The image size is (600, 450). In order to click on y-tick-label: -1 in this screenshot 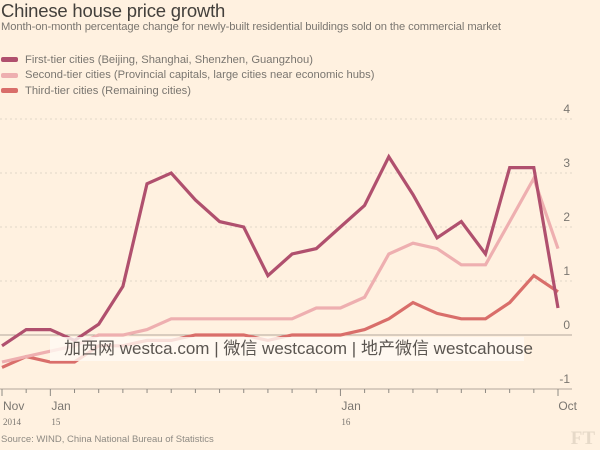, I will do `click(564, 379)`.